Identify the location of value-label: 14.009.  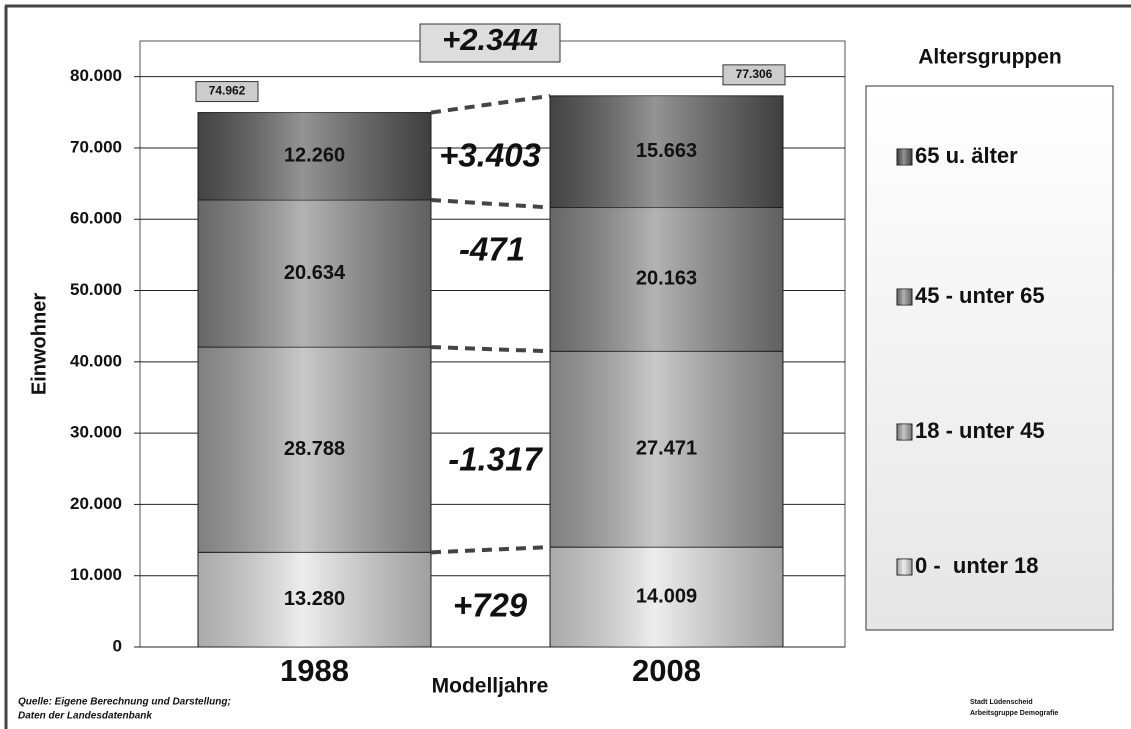
(666, 596).